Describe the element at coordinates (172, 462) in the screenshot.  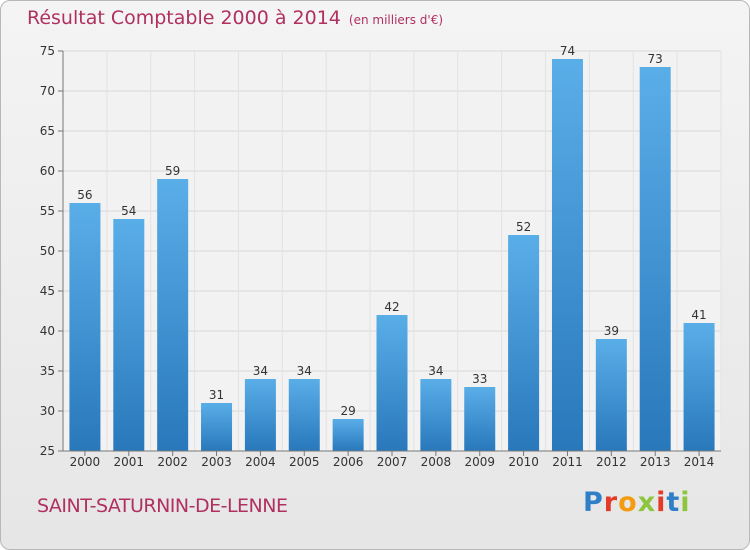
I see `x-tick-label: 2002` at that location.